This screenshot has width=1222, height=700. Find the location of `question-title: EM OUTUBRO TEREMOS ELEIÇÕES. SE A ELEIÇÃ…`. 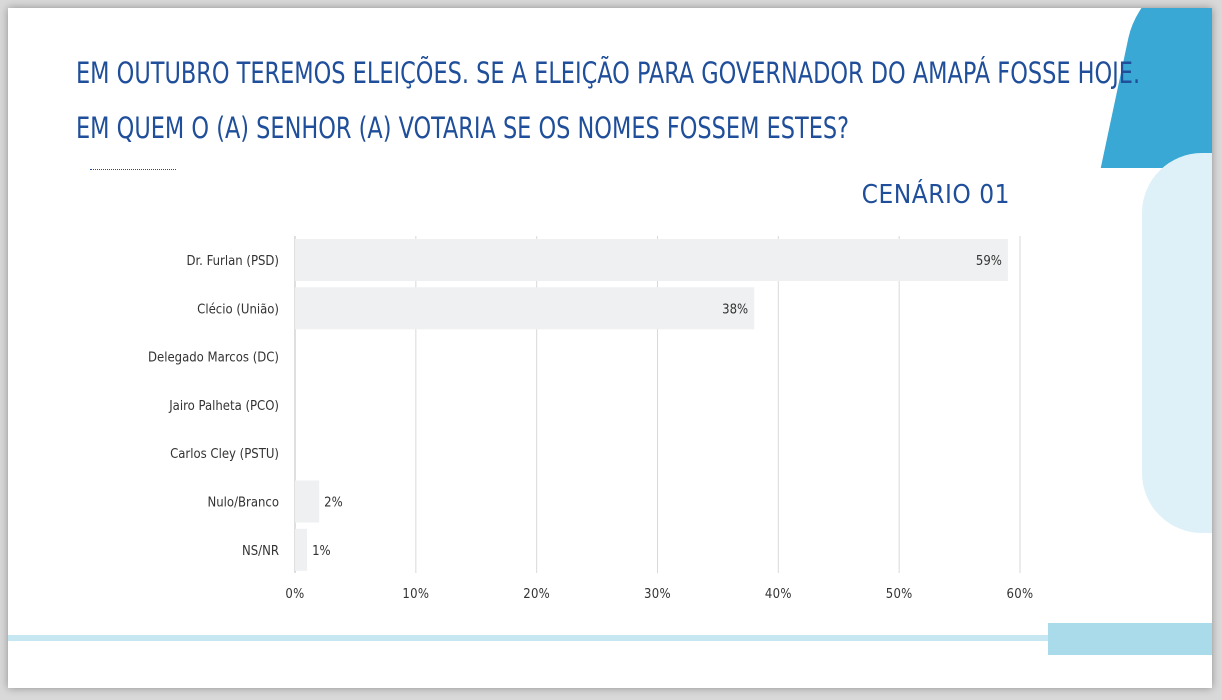

question-title: EM OUTUBRO TEREMOS ELEIÇÕES. SE A ELEIÇÃ… is located at coordinates (608, 101).